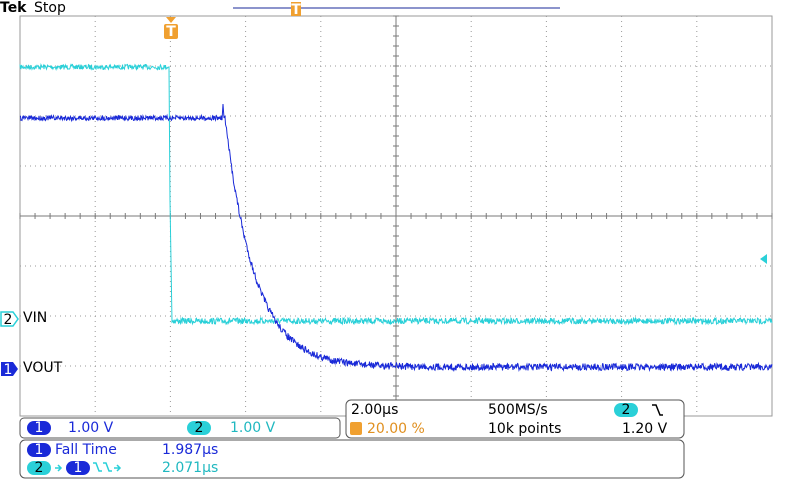  I want to click on ch1-badge-label: 1, so click(39, 428).